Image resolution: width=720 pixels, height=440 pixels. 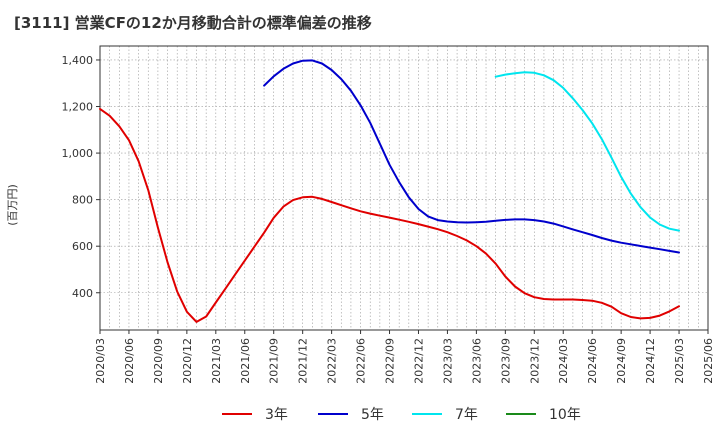 What do you see at coordinates (276, 415) in the screenshot?
I see `legend-label: 3年` at bounding box center [276, 415].